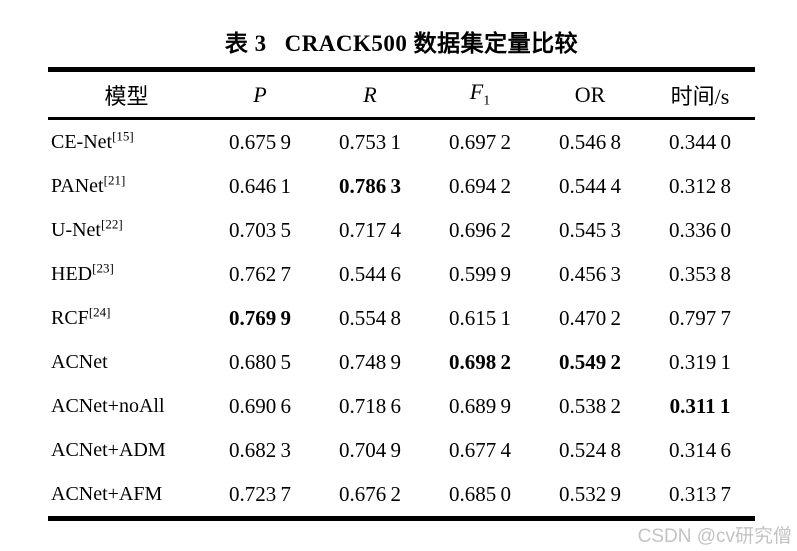  What do you see at coordinates (487, 101) in the screenshot?
I see `header-subscript: 1` at bounding box center [487, 101].